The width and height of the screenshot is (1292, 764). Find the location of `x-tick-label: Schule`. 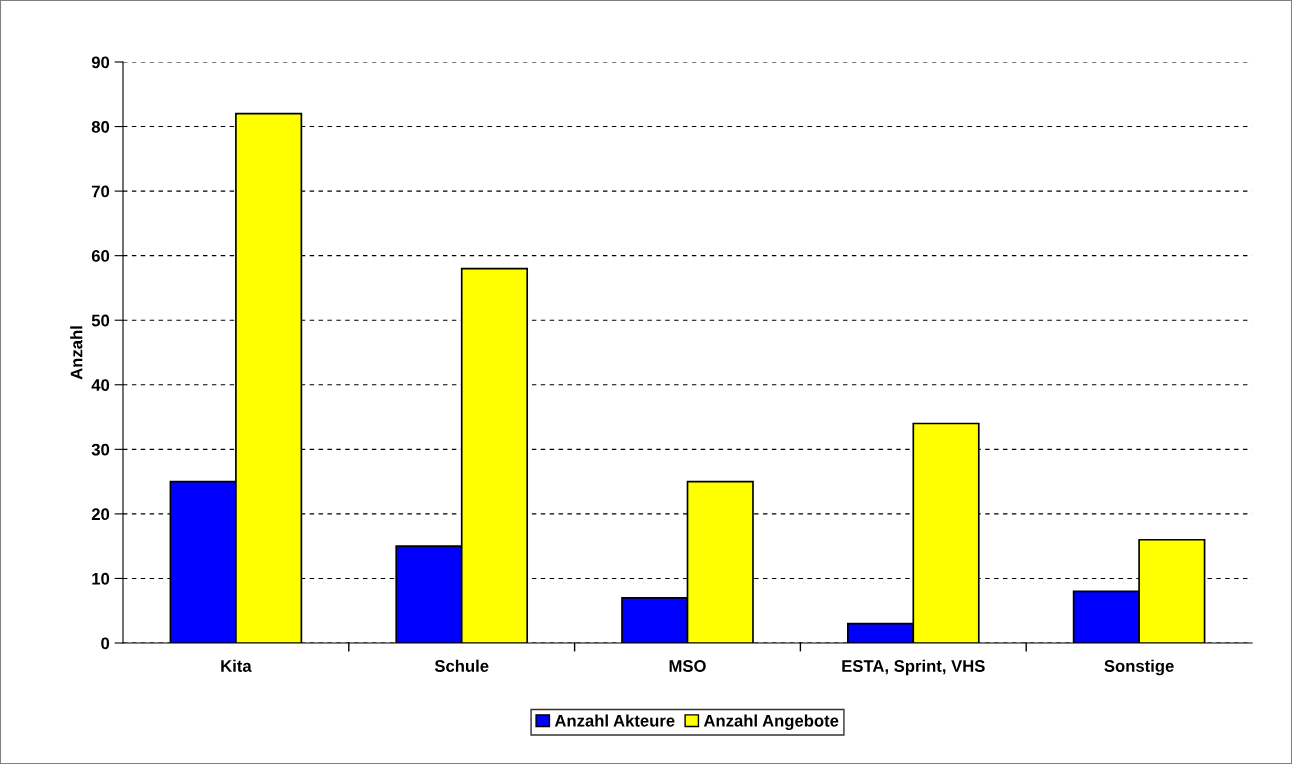

x-tick-label: Schule is located at coordinates (461, 665).